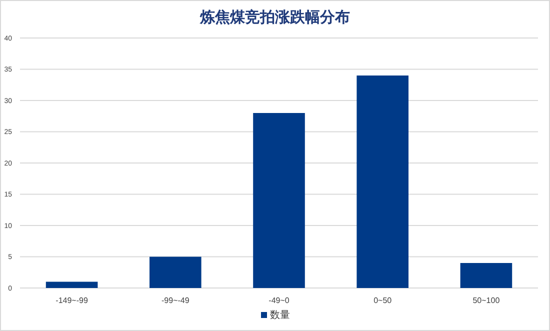 This screenshot has height=331, width=550. I want to click on x-tick-label: -49~0, so click(279, 300).